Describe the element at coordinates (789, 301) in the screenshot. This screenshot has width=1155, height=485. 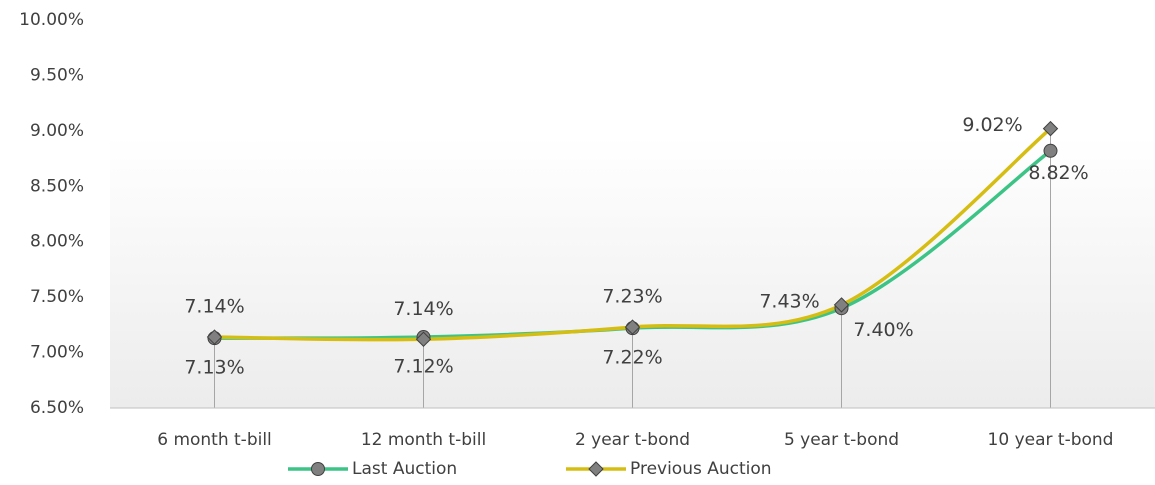
I see `data-label: 7.43%` at that location.